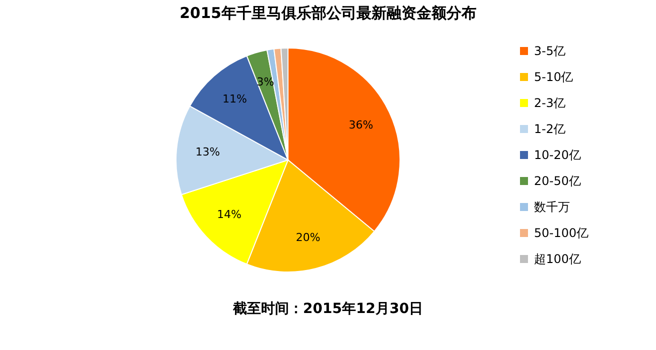 Image resolution: width=656 pixels, height=350 pixels. Describe the element at coordinates (561, 233) in the screenshot. I see `legend-label: 50-100亿` at that location.